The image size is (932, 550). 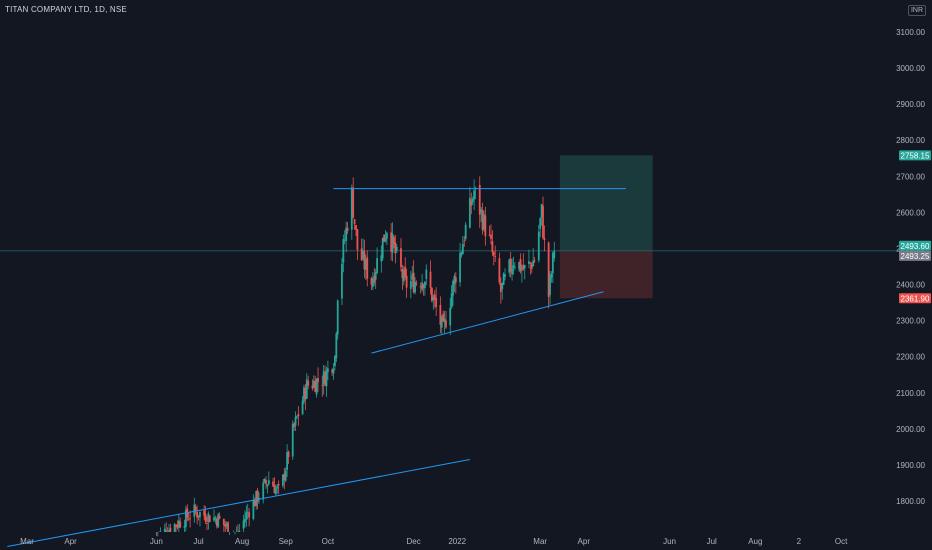 What do you see at coordinates (916, 10) in the screenshot?
I see `currency-badge: INR` at bounding box center [916, 10].